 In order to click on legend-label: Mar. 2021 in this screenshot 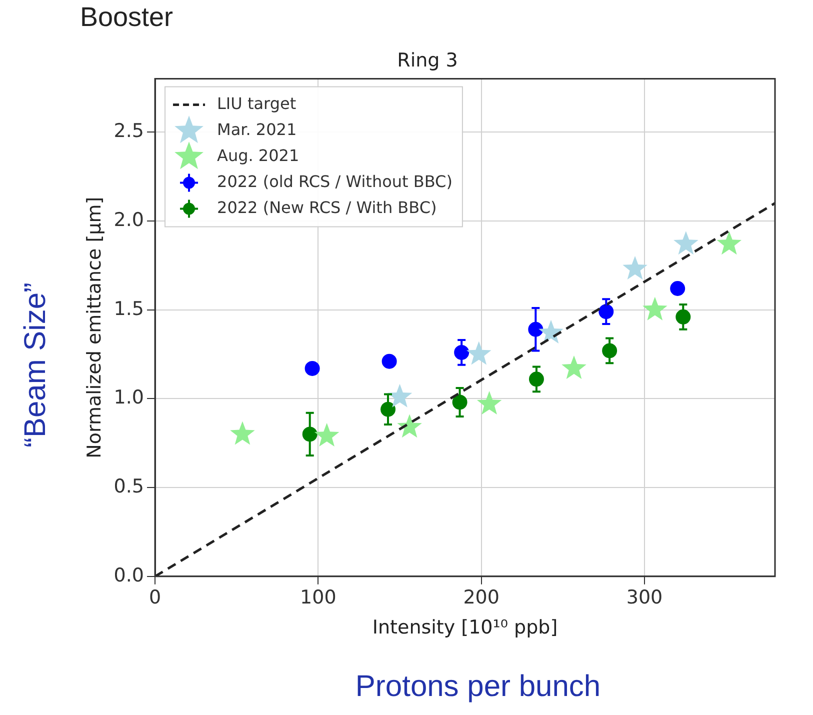, I will do `click(257, 129)`.